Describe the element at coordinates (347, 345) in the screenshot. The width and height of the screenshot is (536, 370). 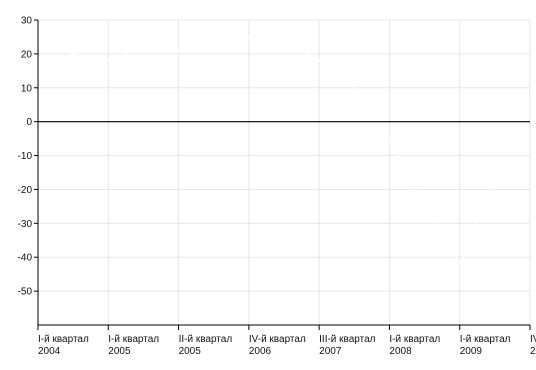
I see `x-tick-label: III-й квартал 2007` at that location.